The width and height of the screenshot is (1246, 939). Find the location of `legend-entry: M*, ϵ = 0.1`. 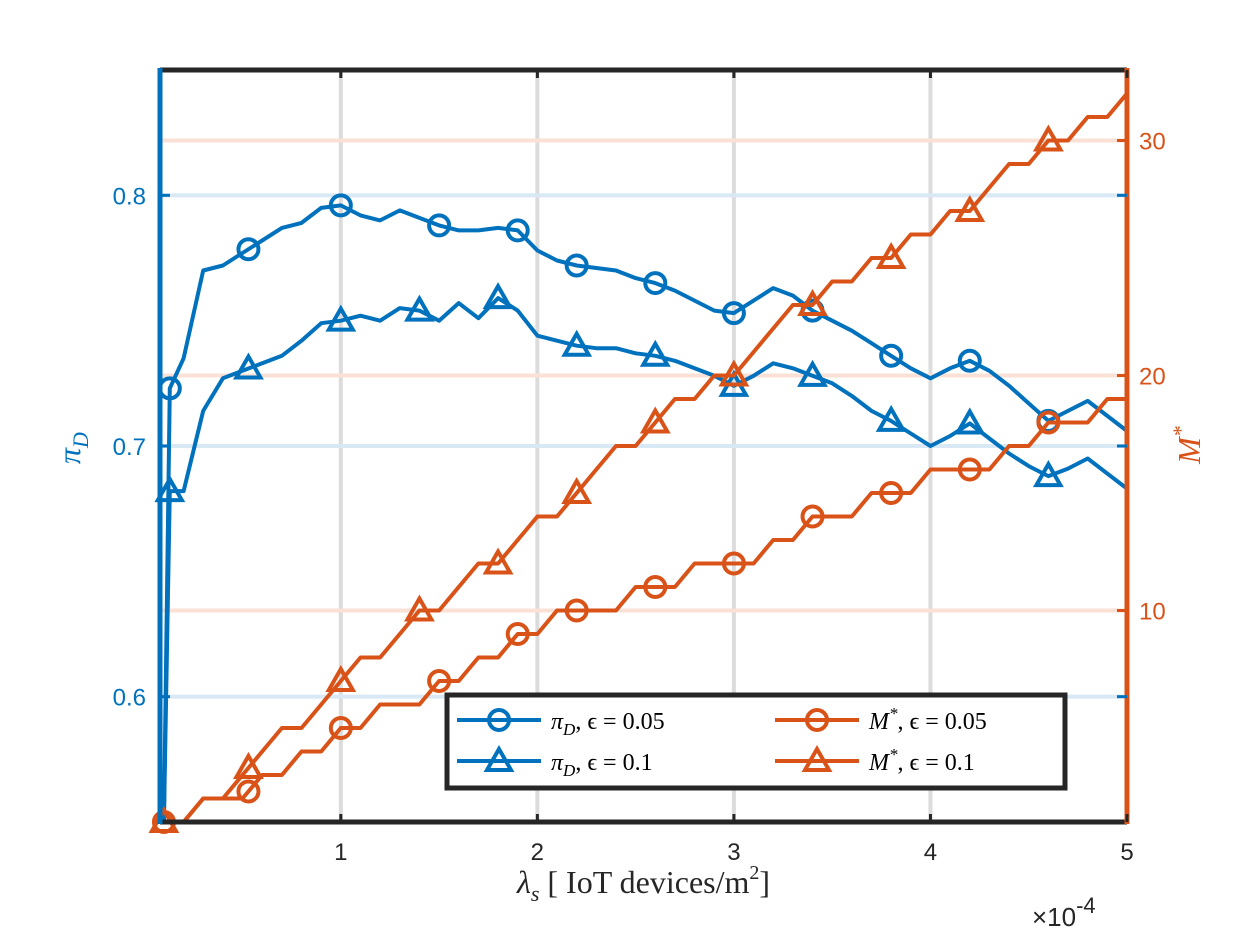

legend-entry: M*, ϵ = 0.1 is located at coordinates (875, 760).